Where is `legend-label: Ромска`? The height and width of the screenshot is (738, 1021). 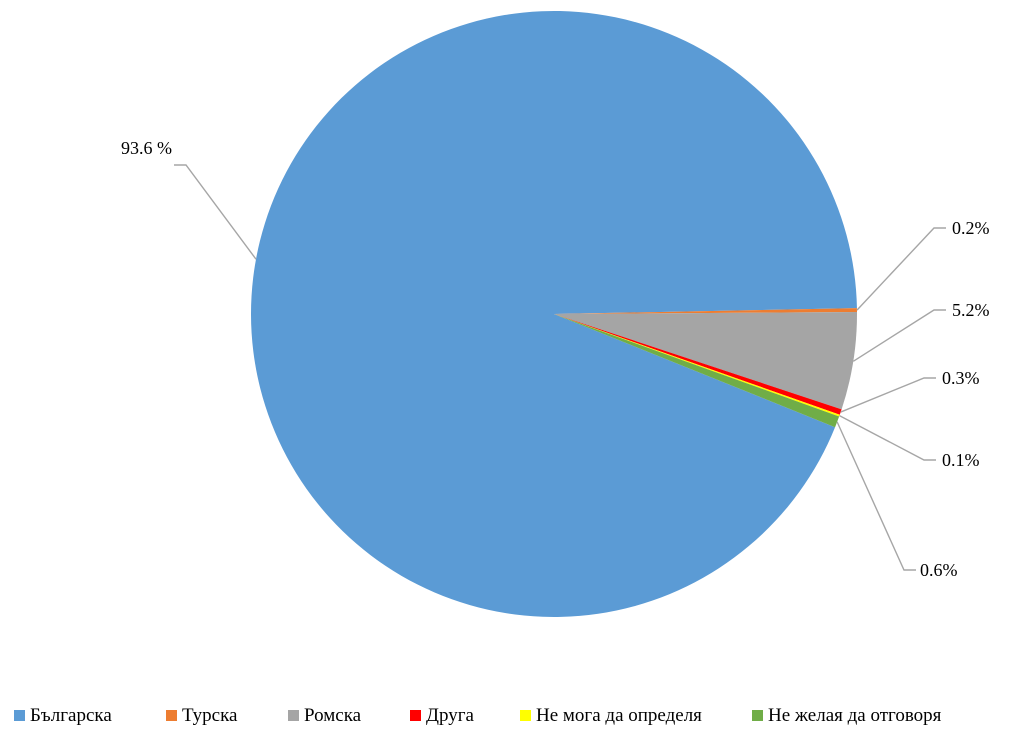
legend-label: Ромска is located at coordinates (333, 715).